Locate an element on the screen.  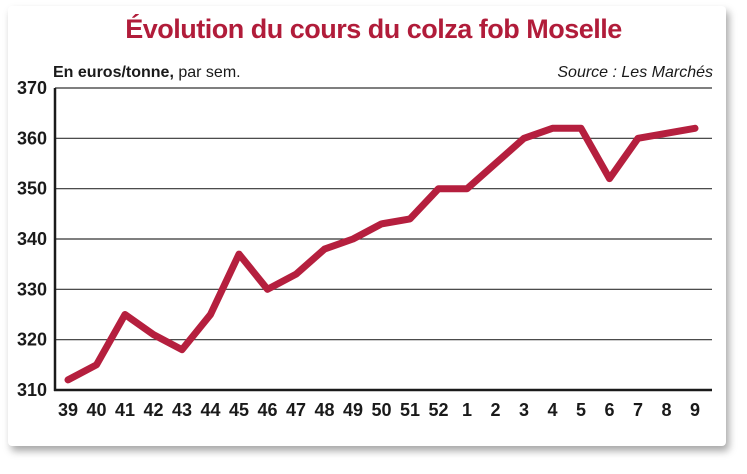
x-tick-label: 43 is located at coordinates (182, 410).